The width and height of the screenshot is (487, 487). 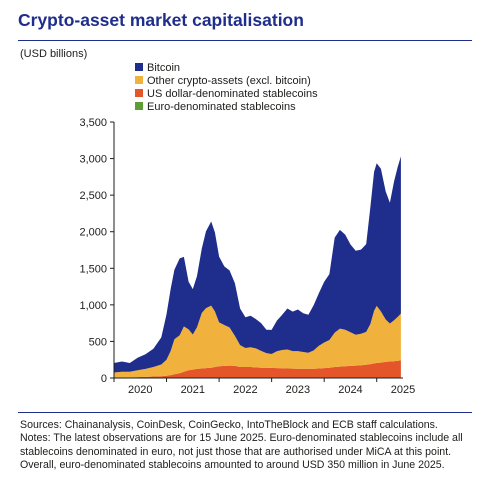 What do you see at coordinates (98, 342) in the screenshot?
I see `y-tick-label: 500` at bounding box center [98, 342].